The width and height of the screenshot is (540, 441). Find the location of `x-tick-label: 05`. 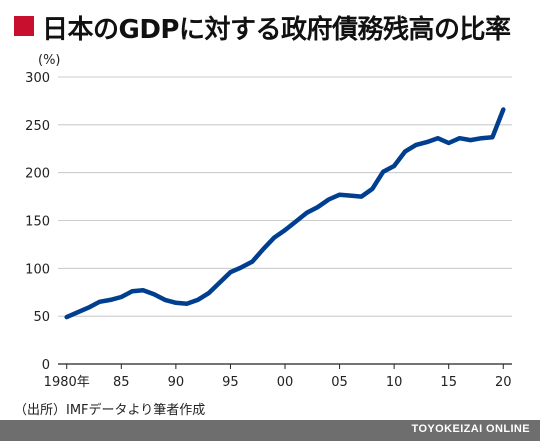

x-tick-label: 05 is located at coordinates (339, 382).